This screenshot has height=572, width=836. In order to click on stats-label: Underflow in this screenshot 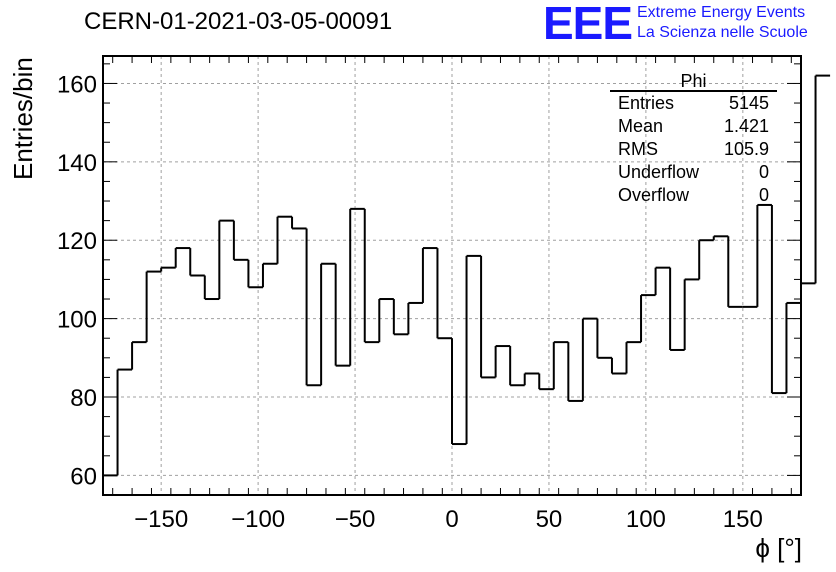, I will do `click(659, 172)`.